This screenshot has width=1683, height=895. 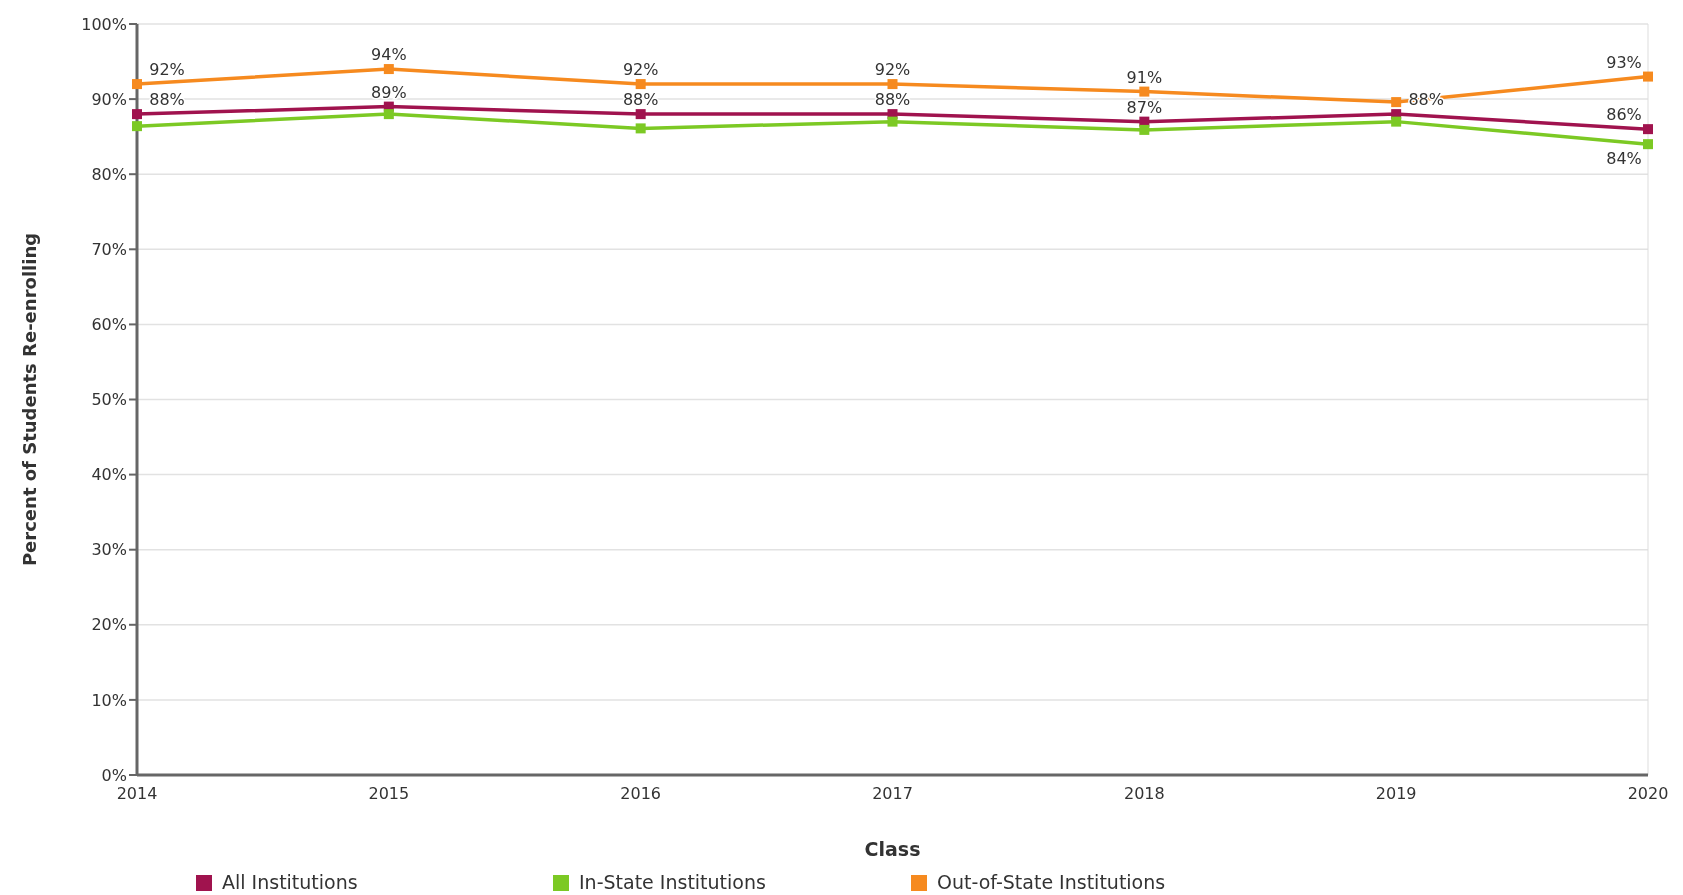 What do you see at coordinates (109, 324) in the screenshot?
I see `y-tick-label: 60%` at bounding box center [109, 324].